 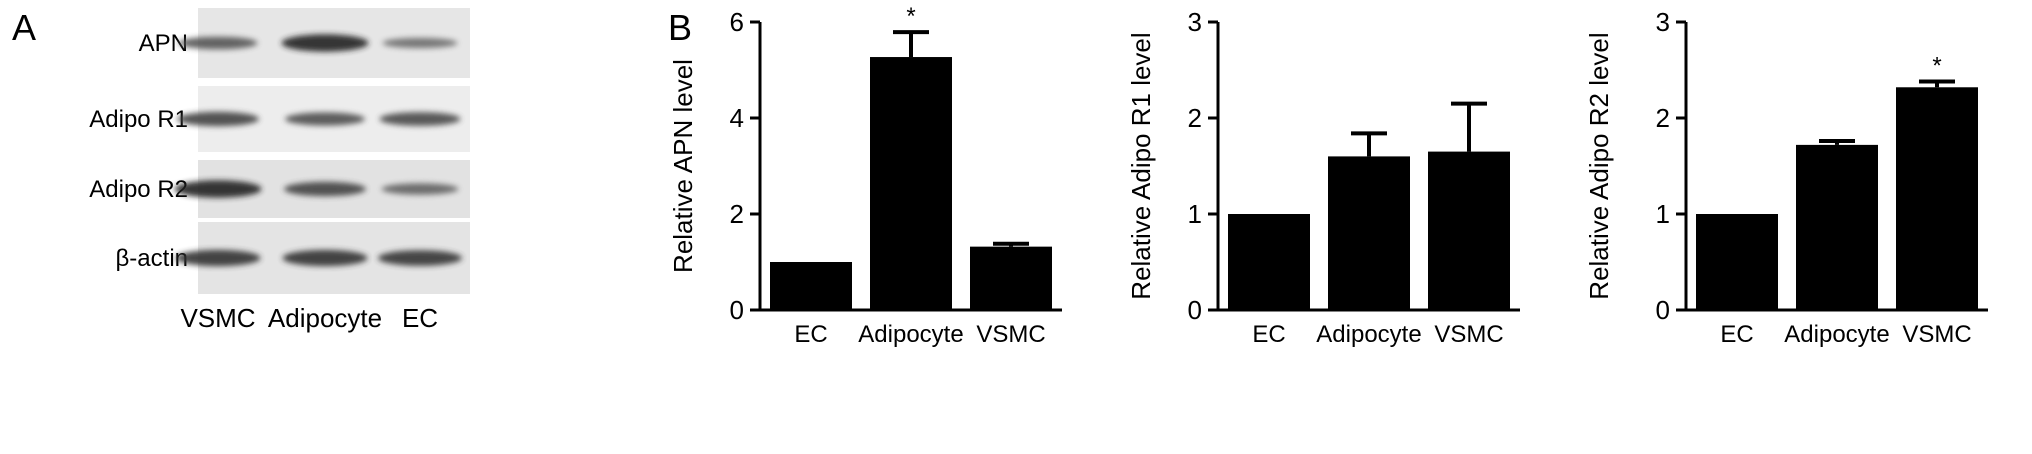 I want to click on y-tick-label: 4, so click(x=737, y=118).